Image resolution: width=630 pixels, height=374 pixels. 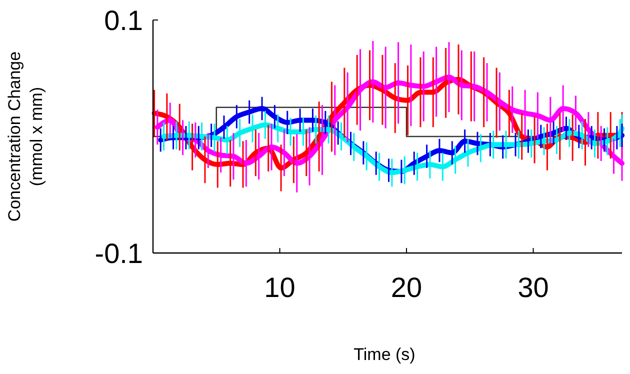 I want to click on x-tick-label: 20, so click(x=406, y=287).